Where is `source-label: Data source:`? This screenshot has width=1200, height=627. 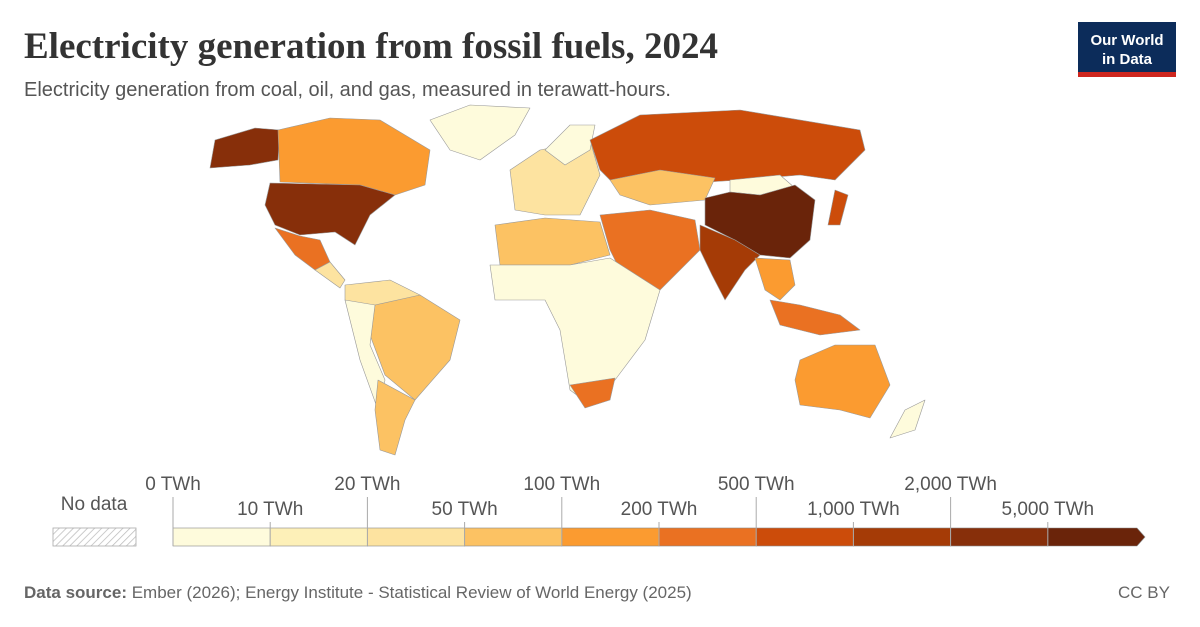 source-label: Data source: is located at coordinates (75, 592).